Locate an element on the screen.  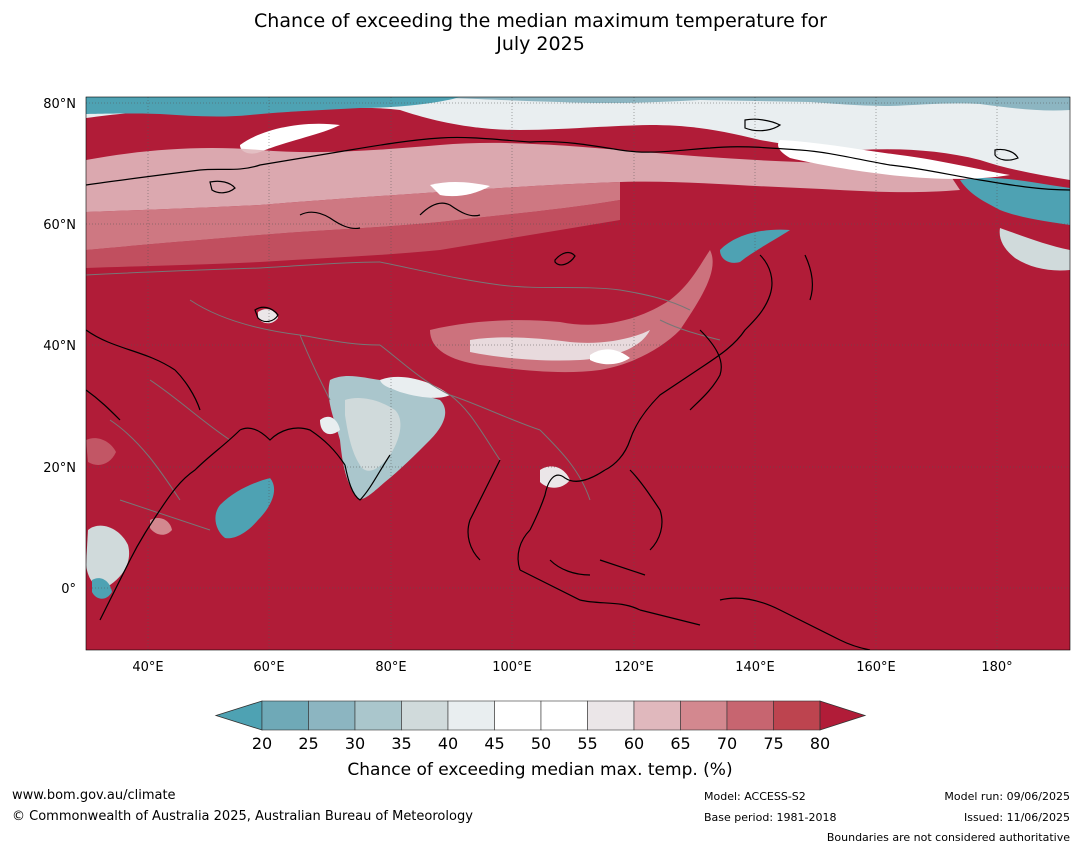
colorbar-tick-label: 65 is located at coordinates (680, 743).